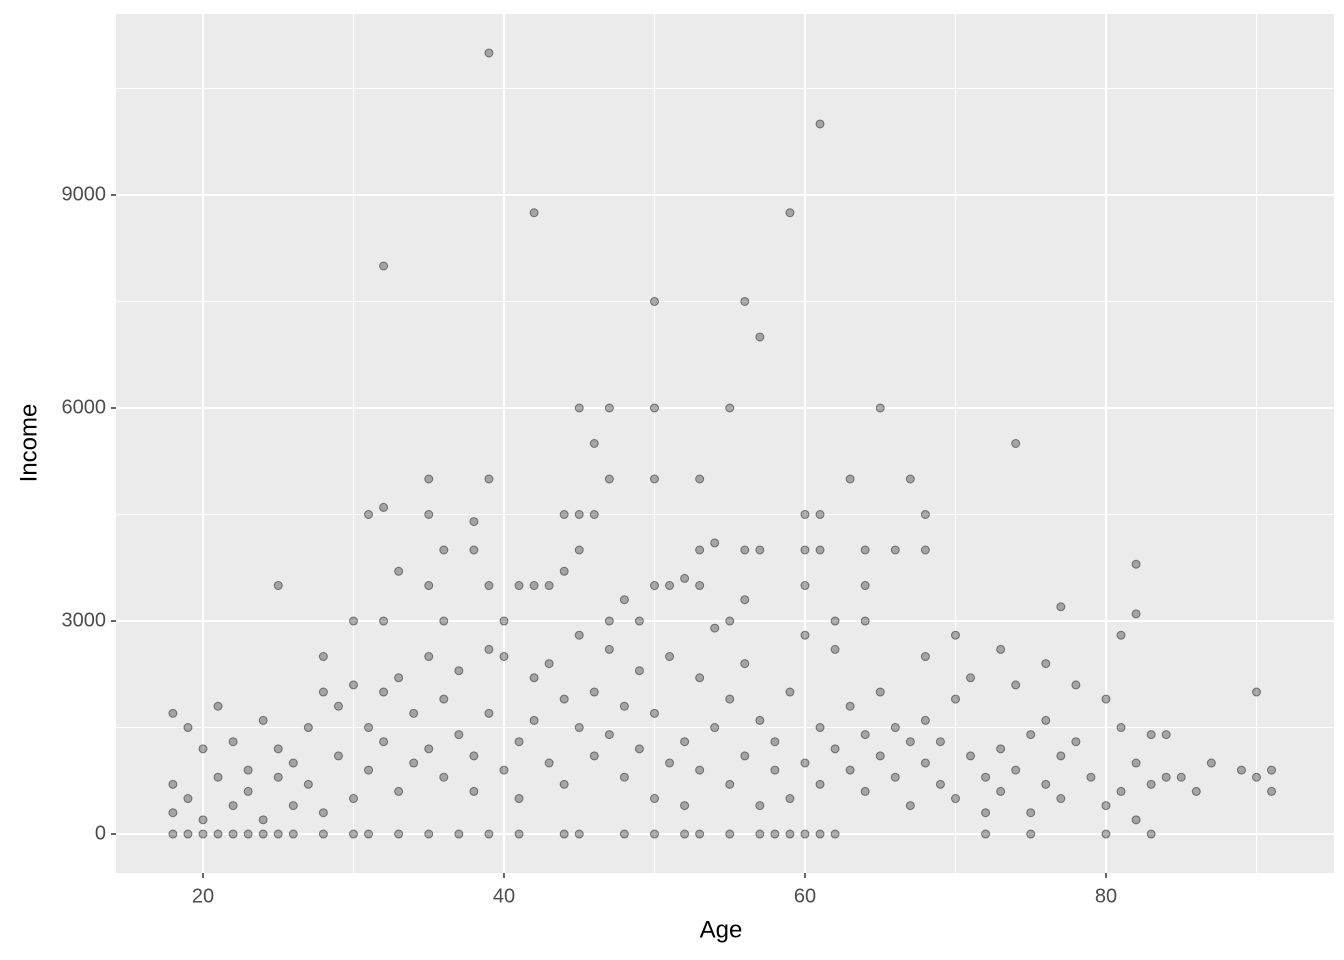  What do you see at coordinates (28, 443) in the screenshot?
I see `y-axis-title: Income` at bounding box center [28, 443].